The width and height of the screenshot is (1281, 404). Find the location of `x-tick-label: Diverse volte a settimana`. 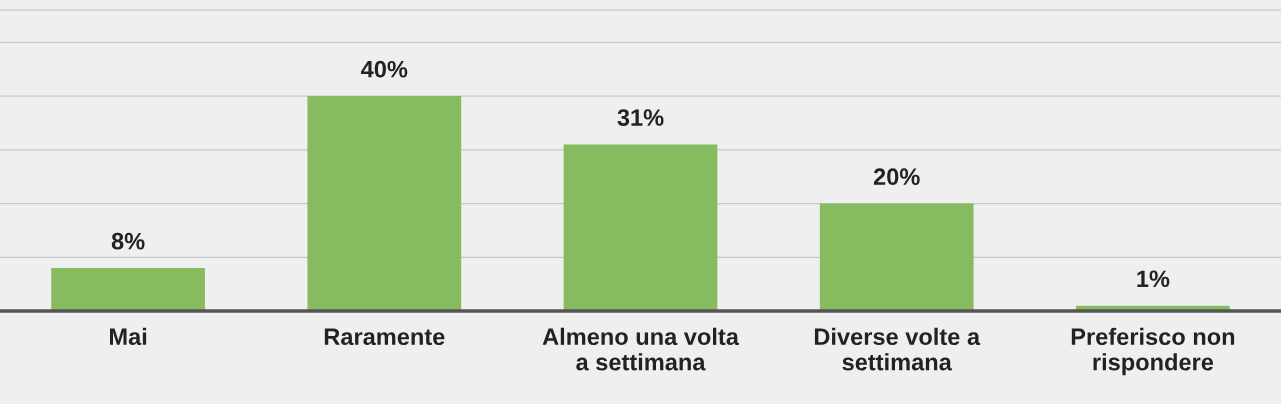

x-tick-label: Diverse volte a settimana is located at coordinates (897, 349).